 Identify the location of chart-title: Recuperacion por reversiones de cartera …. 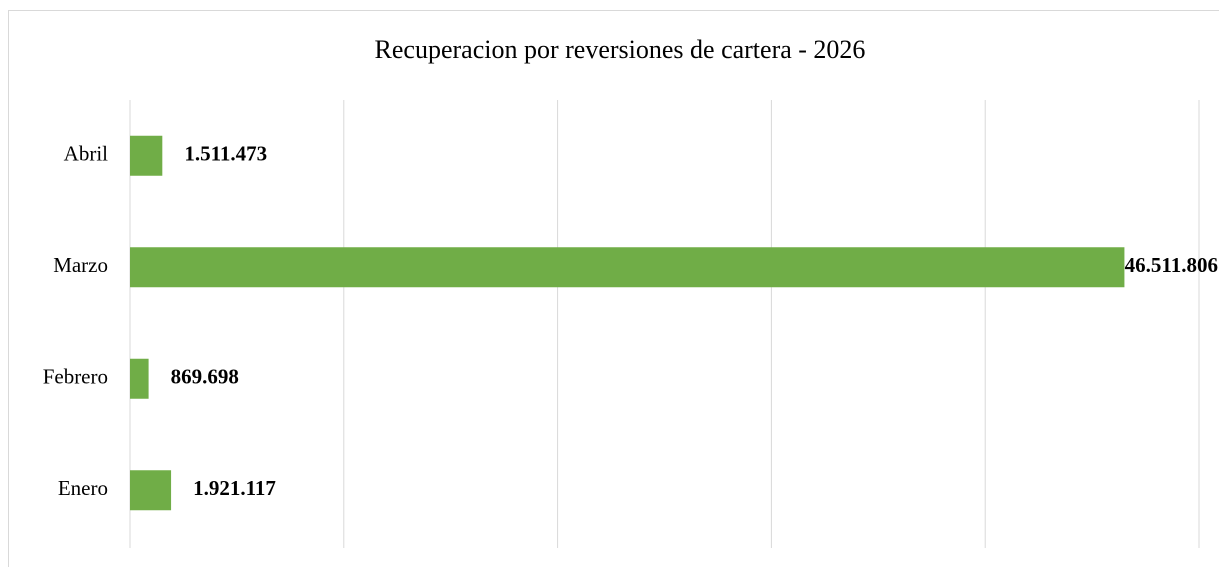
(620, 49).